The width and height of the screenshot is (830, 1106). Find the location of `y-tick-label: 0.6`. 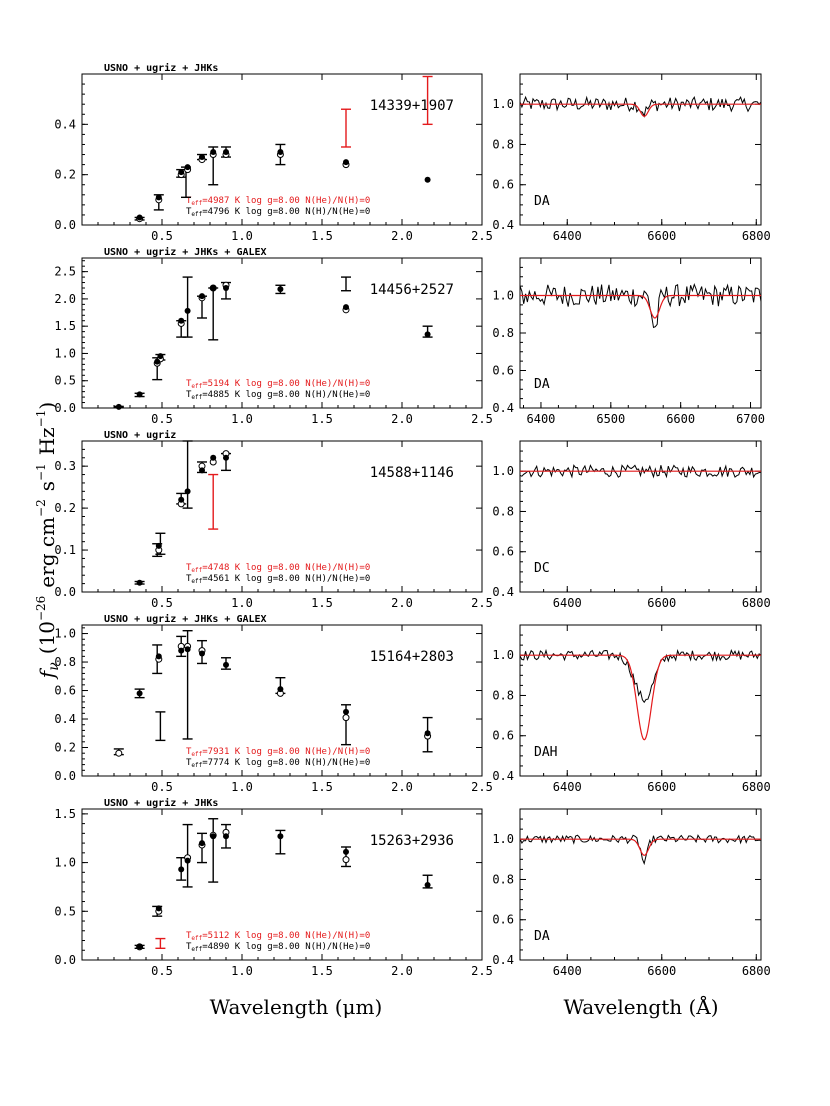

y-tick-label: 0.6 is located at coordinates (65, 691).